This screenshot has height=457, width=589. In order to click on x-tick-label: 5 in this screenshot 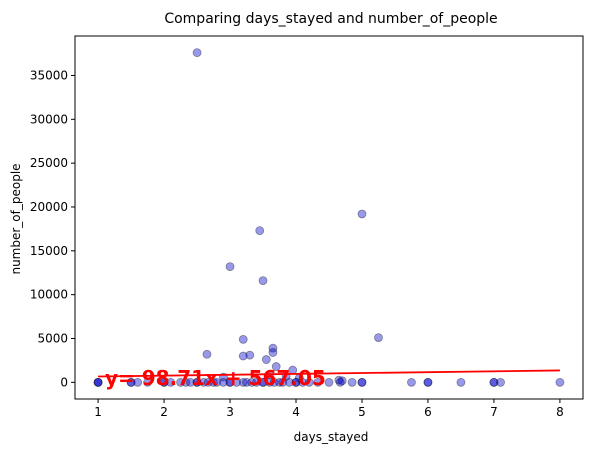, I will do `click(362, 412)`.